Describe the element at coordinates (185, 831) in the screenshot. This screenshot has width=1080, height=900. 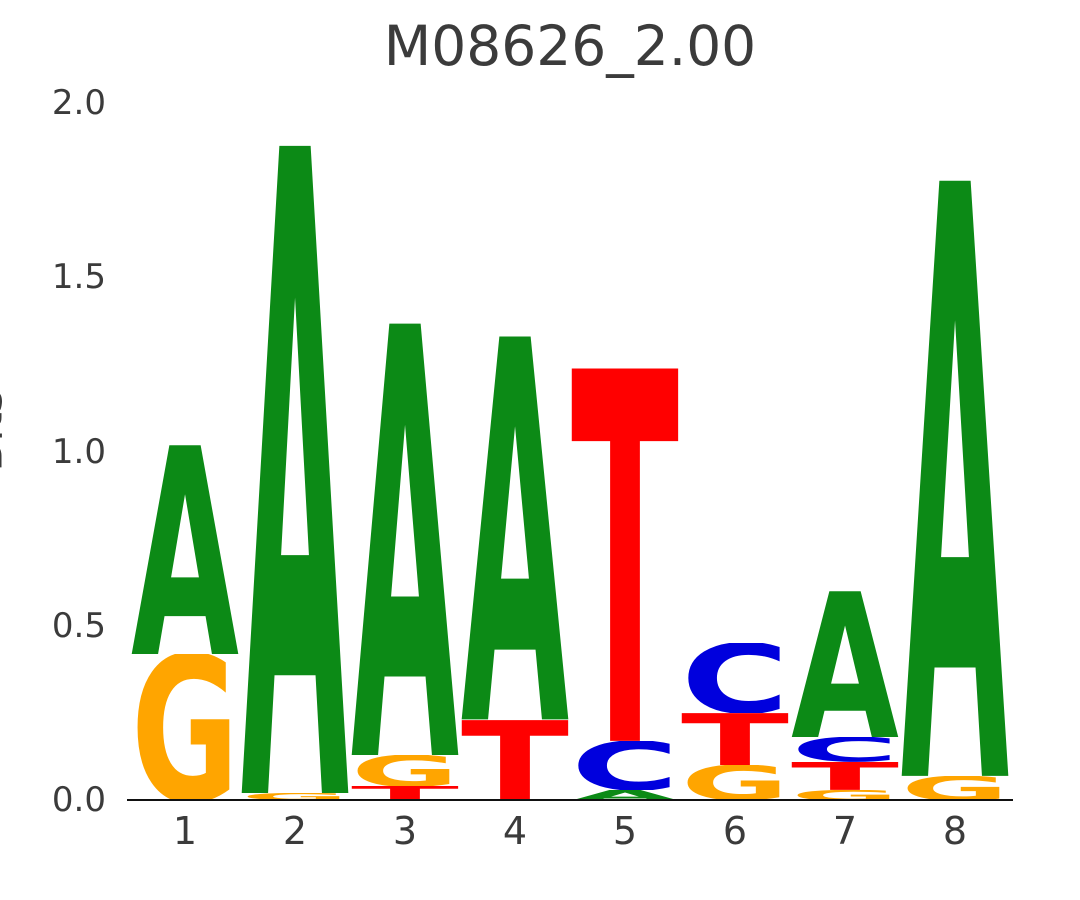
I see `x-tick-label: 1` at that location.